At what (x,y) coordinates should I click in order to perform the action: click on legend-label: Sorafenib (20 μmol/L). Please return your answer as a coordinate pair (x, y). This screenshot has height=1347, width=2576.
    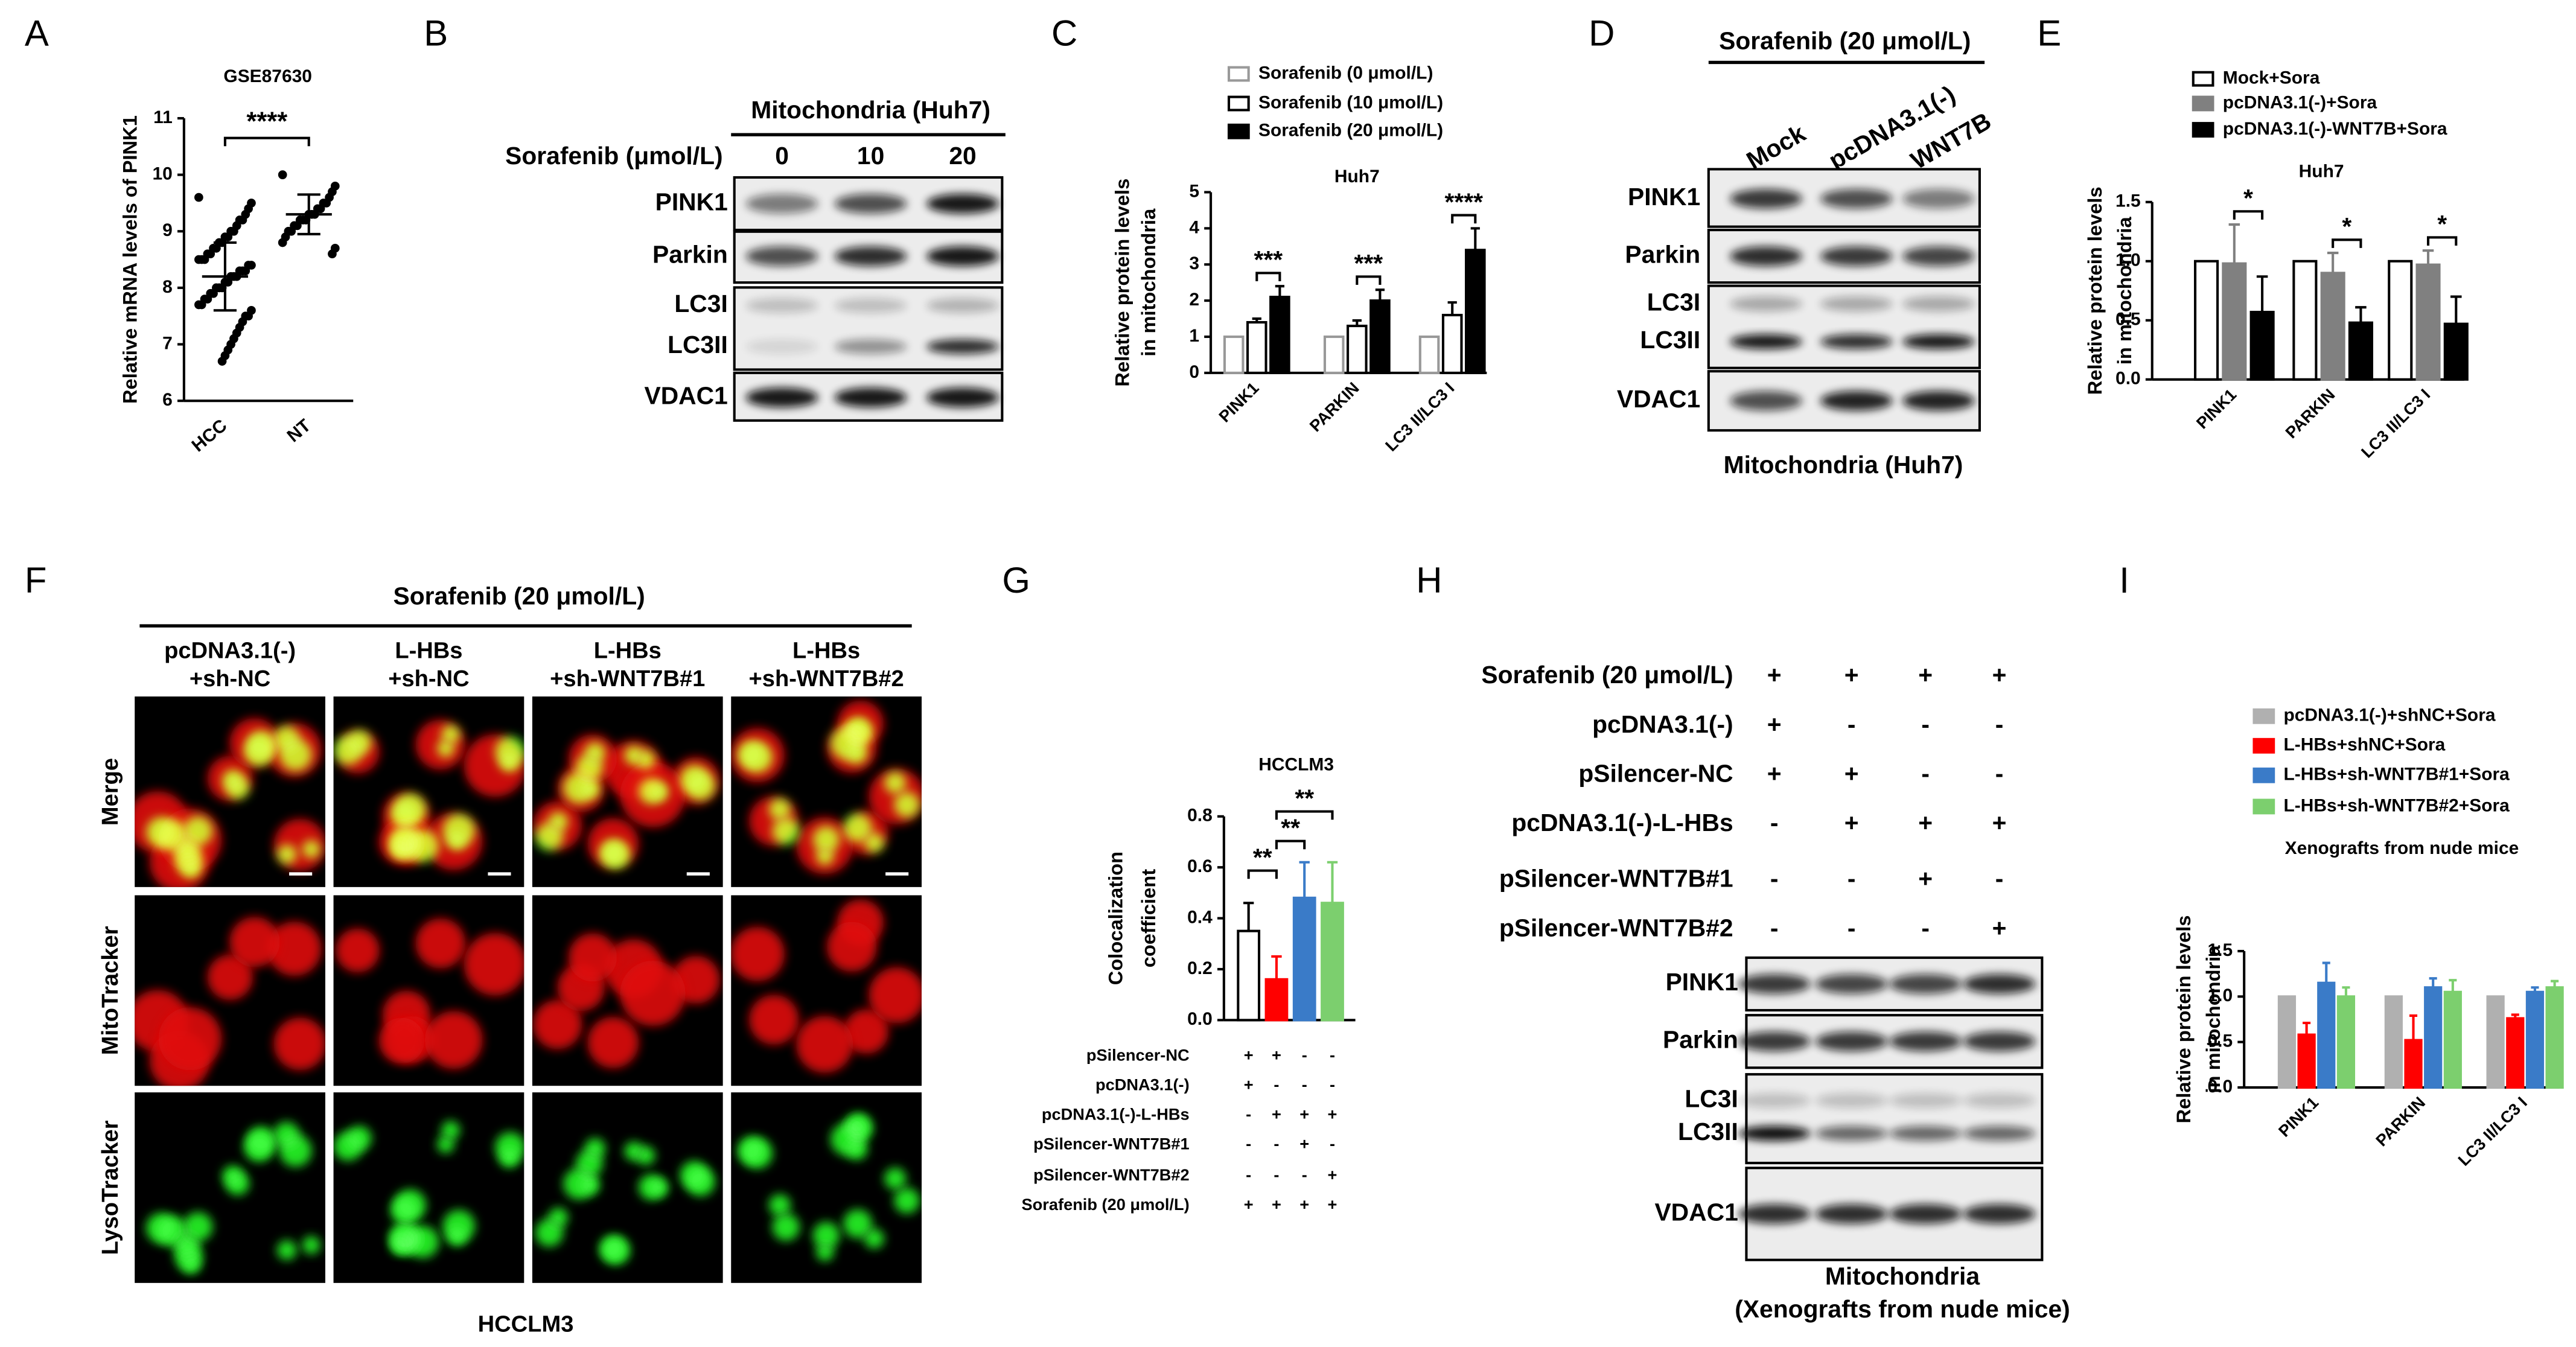
    Looking at the image, I should click on (1350, 131).